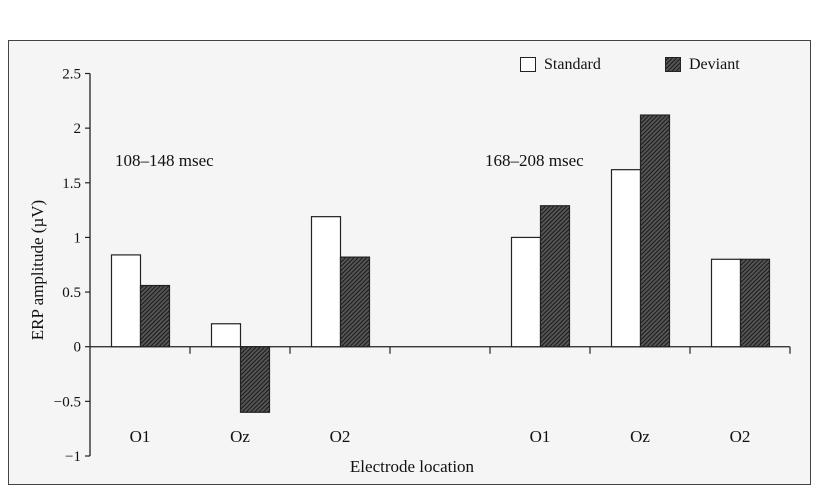  Describe the element at coordinates (528, 64) in the screenshot. I see `legend-swatch-standard` at that location.